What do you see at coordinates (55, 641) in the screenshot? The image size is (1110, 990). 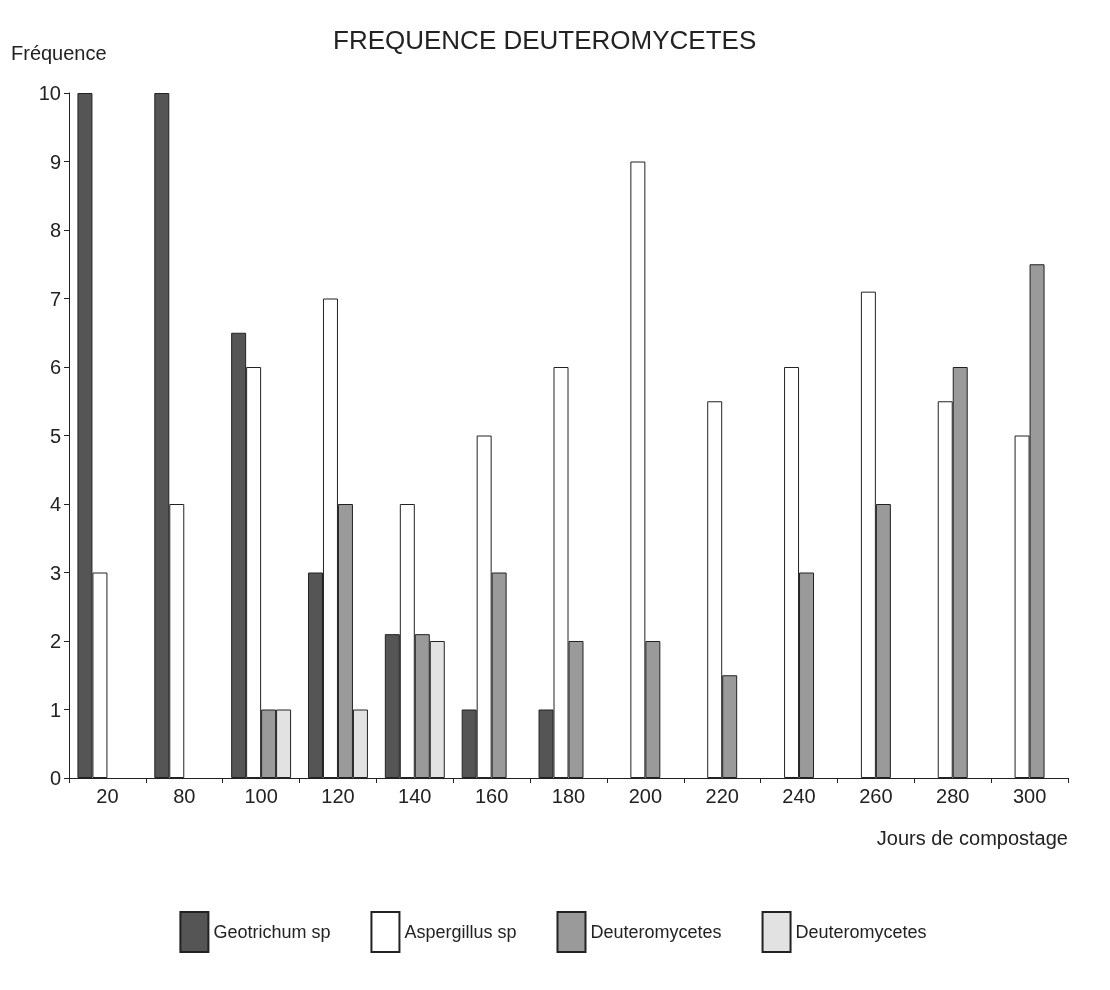 I see `y-tick-label: 2` at bounding box center [55, 641].